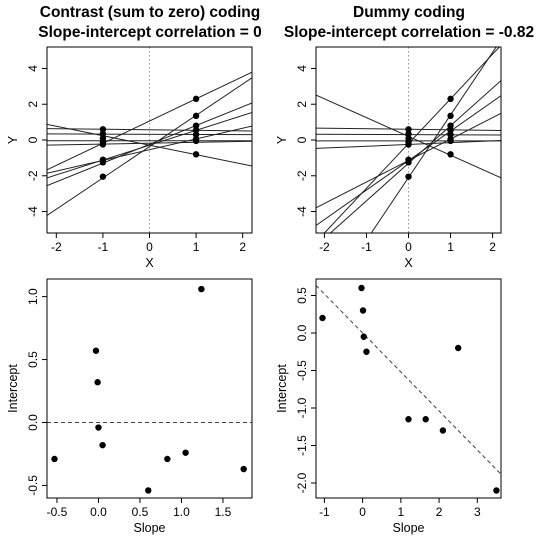  What do you see at coordinates (33, 296) in the screenshot?
I see `y-tick-label: 1.0` at bounding box center [33, 296].